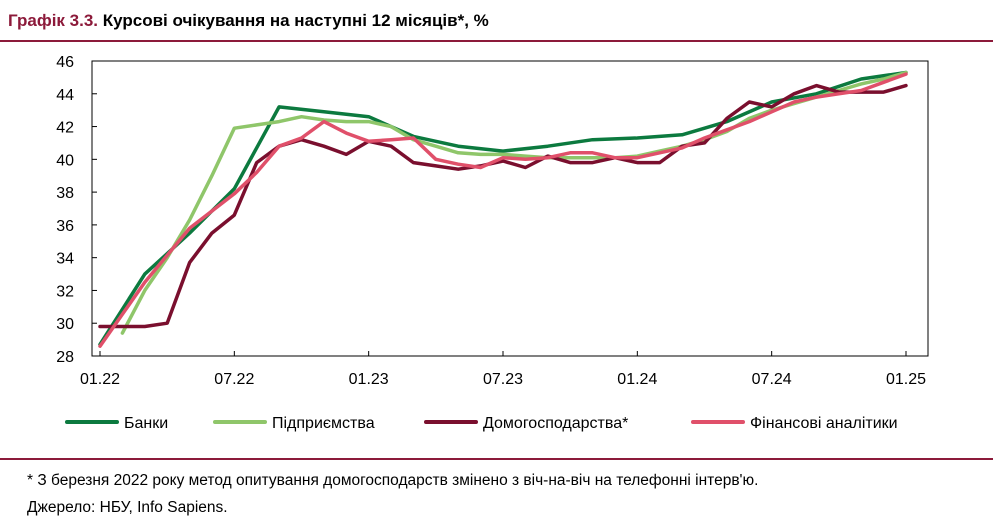 The height and width of the screenshot is (531, 993). I want to click on chart-number: Графік 3.3., so click(53, 20).